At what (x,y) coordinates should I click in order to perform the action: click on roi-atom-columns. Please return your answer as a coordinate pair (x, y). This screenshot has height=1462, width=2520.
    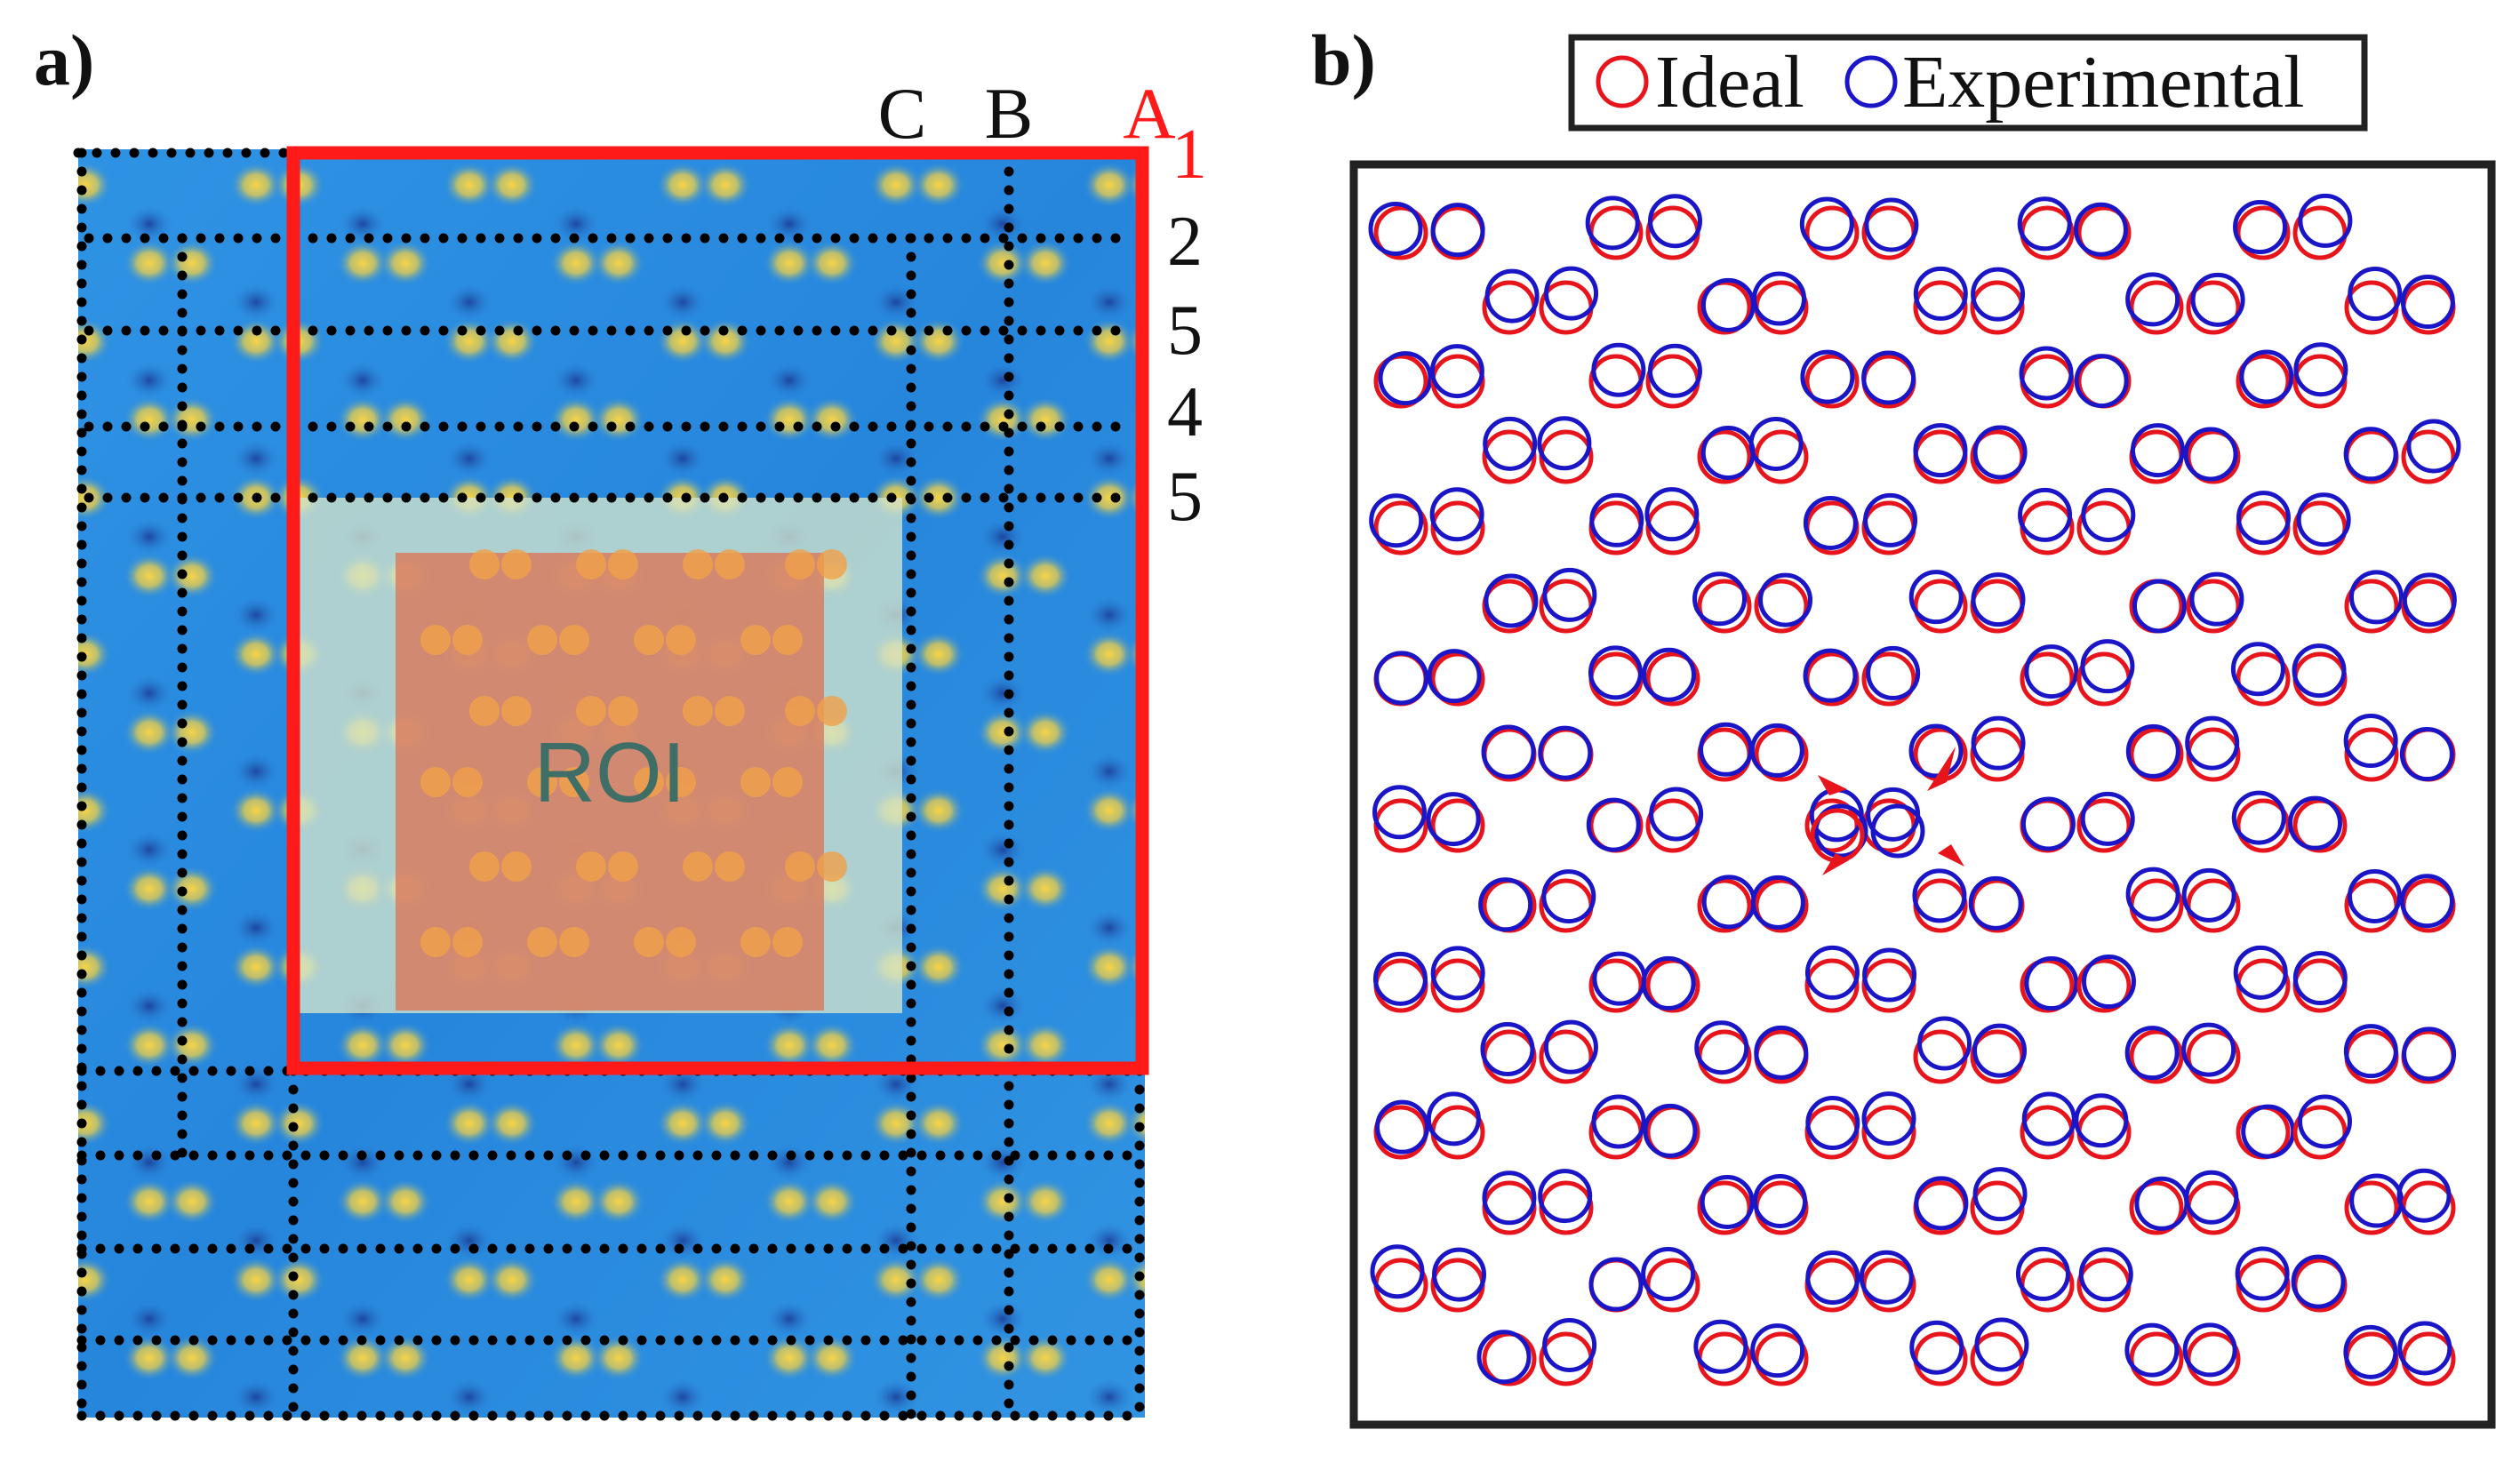
    Looking at the image, I should click on (633, 753).